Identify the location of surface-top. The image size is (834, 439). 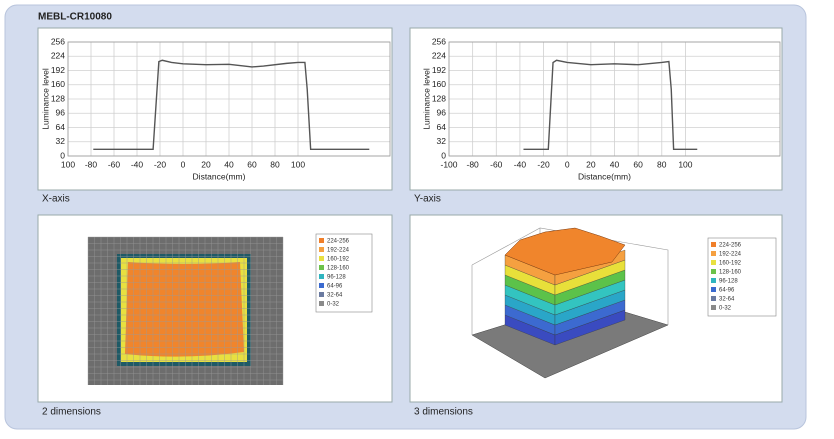
(565, 251).